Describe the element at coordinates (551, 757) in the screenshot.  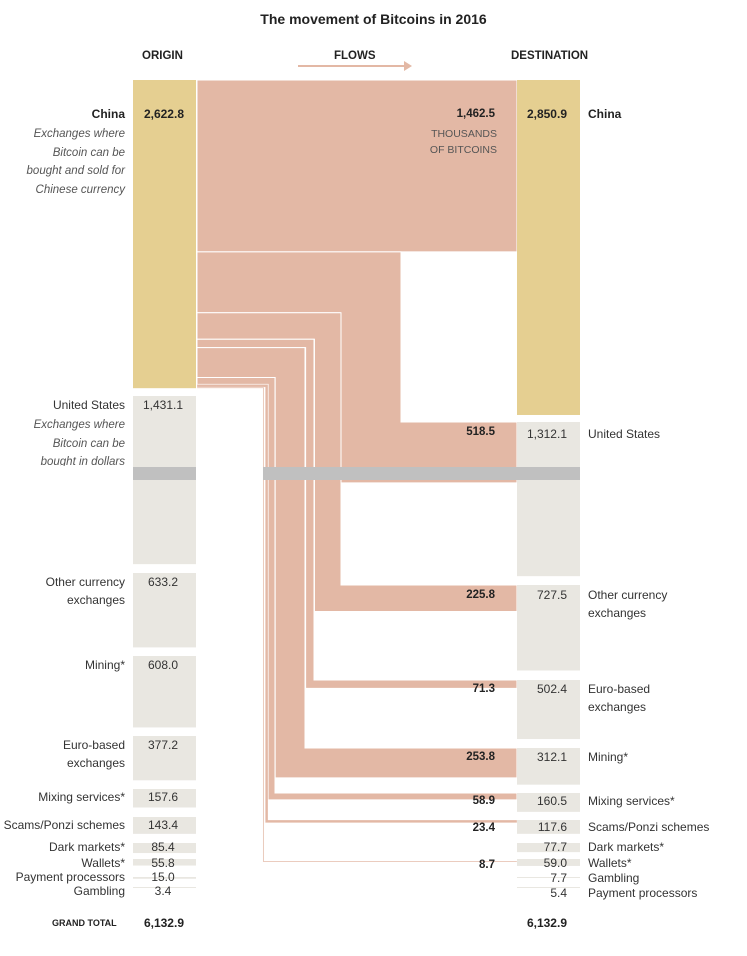
I see `destination-value: 312.1` at that location.